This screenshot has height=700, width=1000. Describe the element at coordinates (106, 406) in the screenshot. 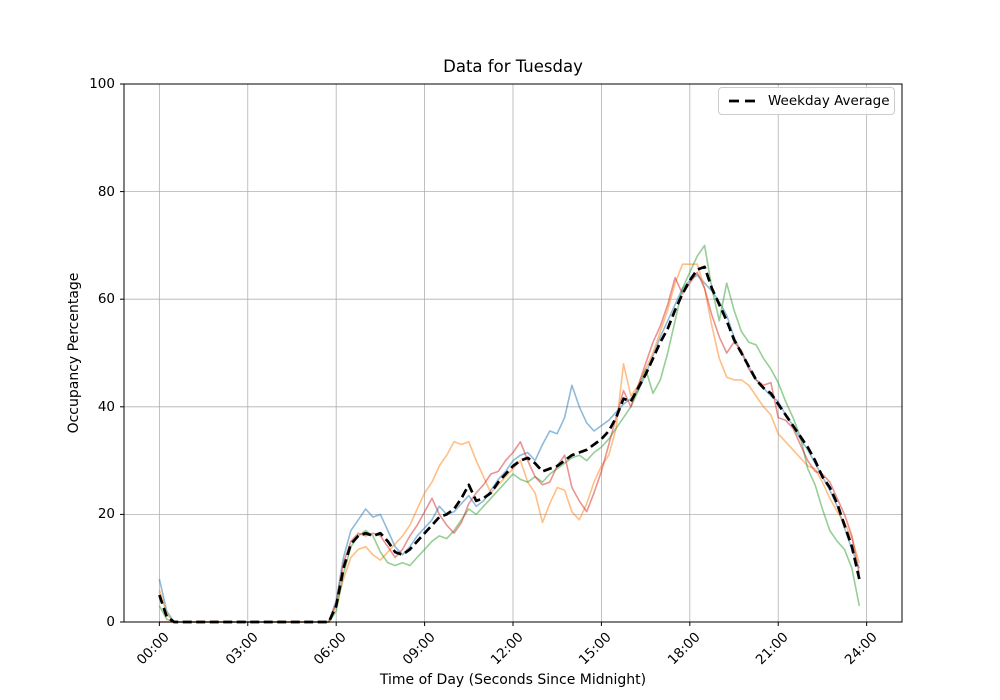

I see `y-tick-label: 40` at that location.